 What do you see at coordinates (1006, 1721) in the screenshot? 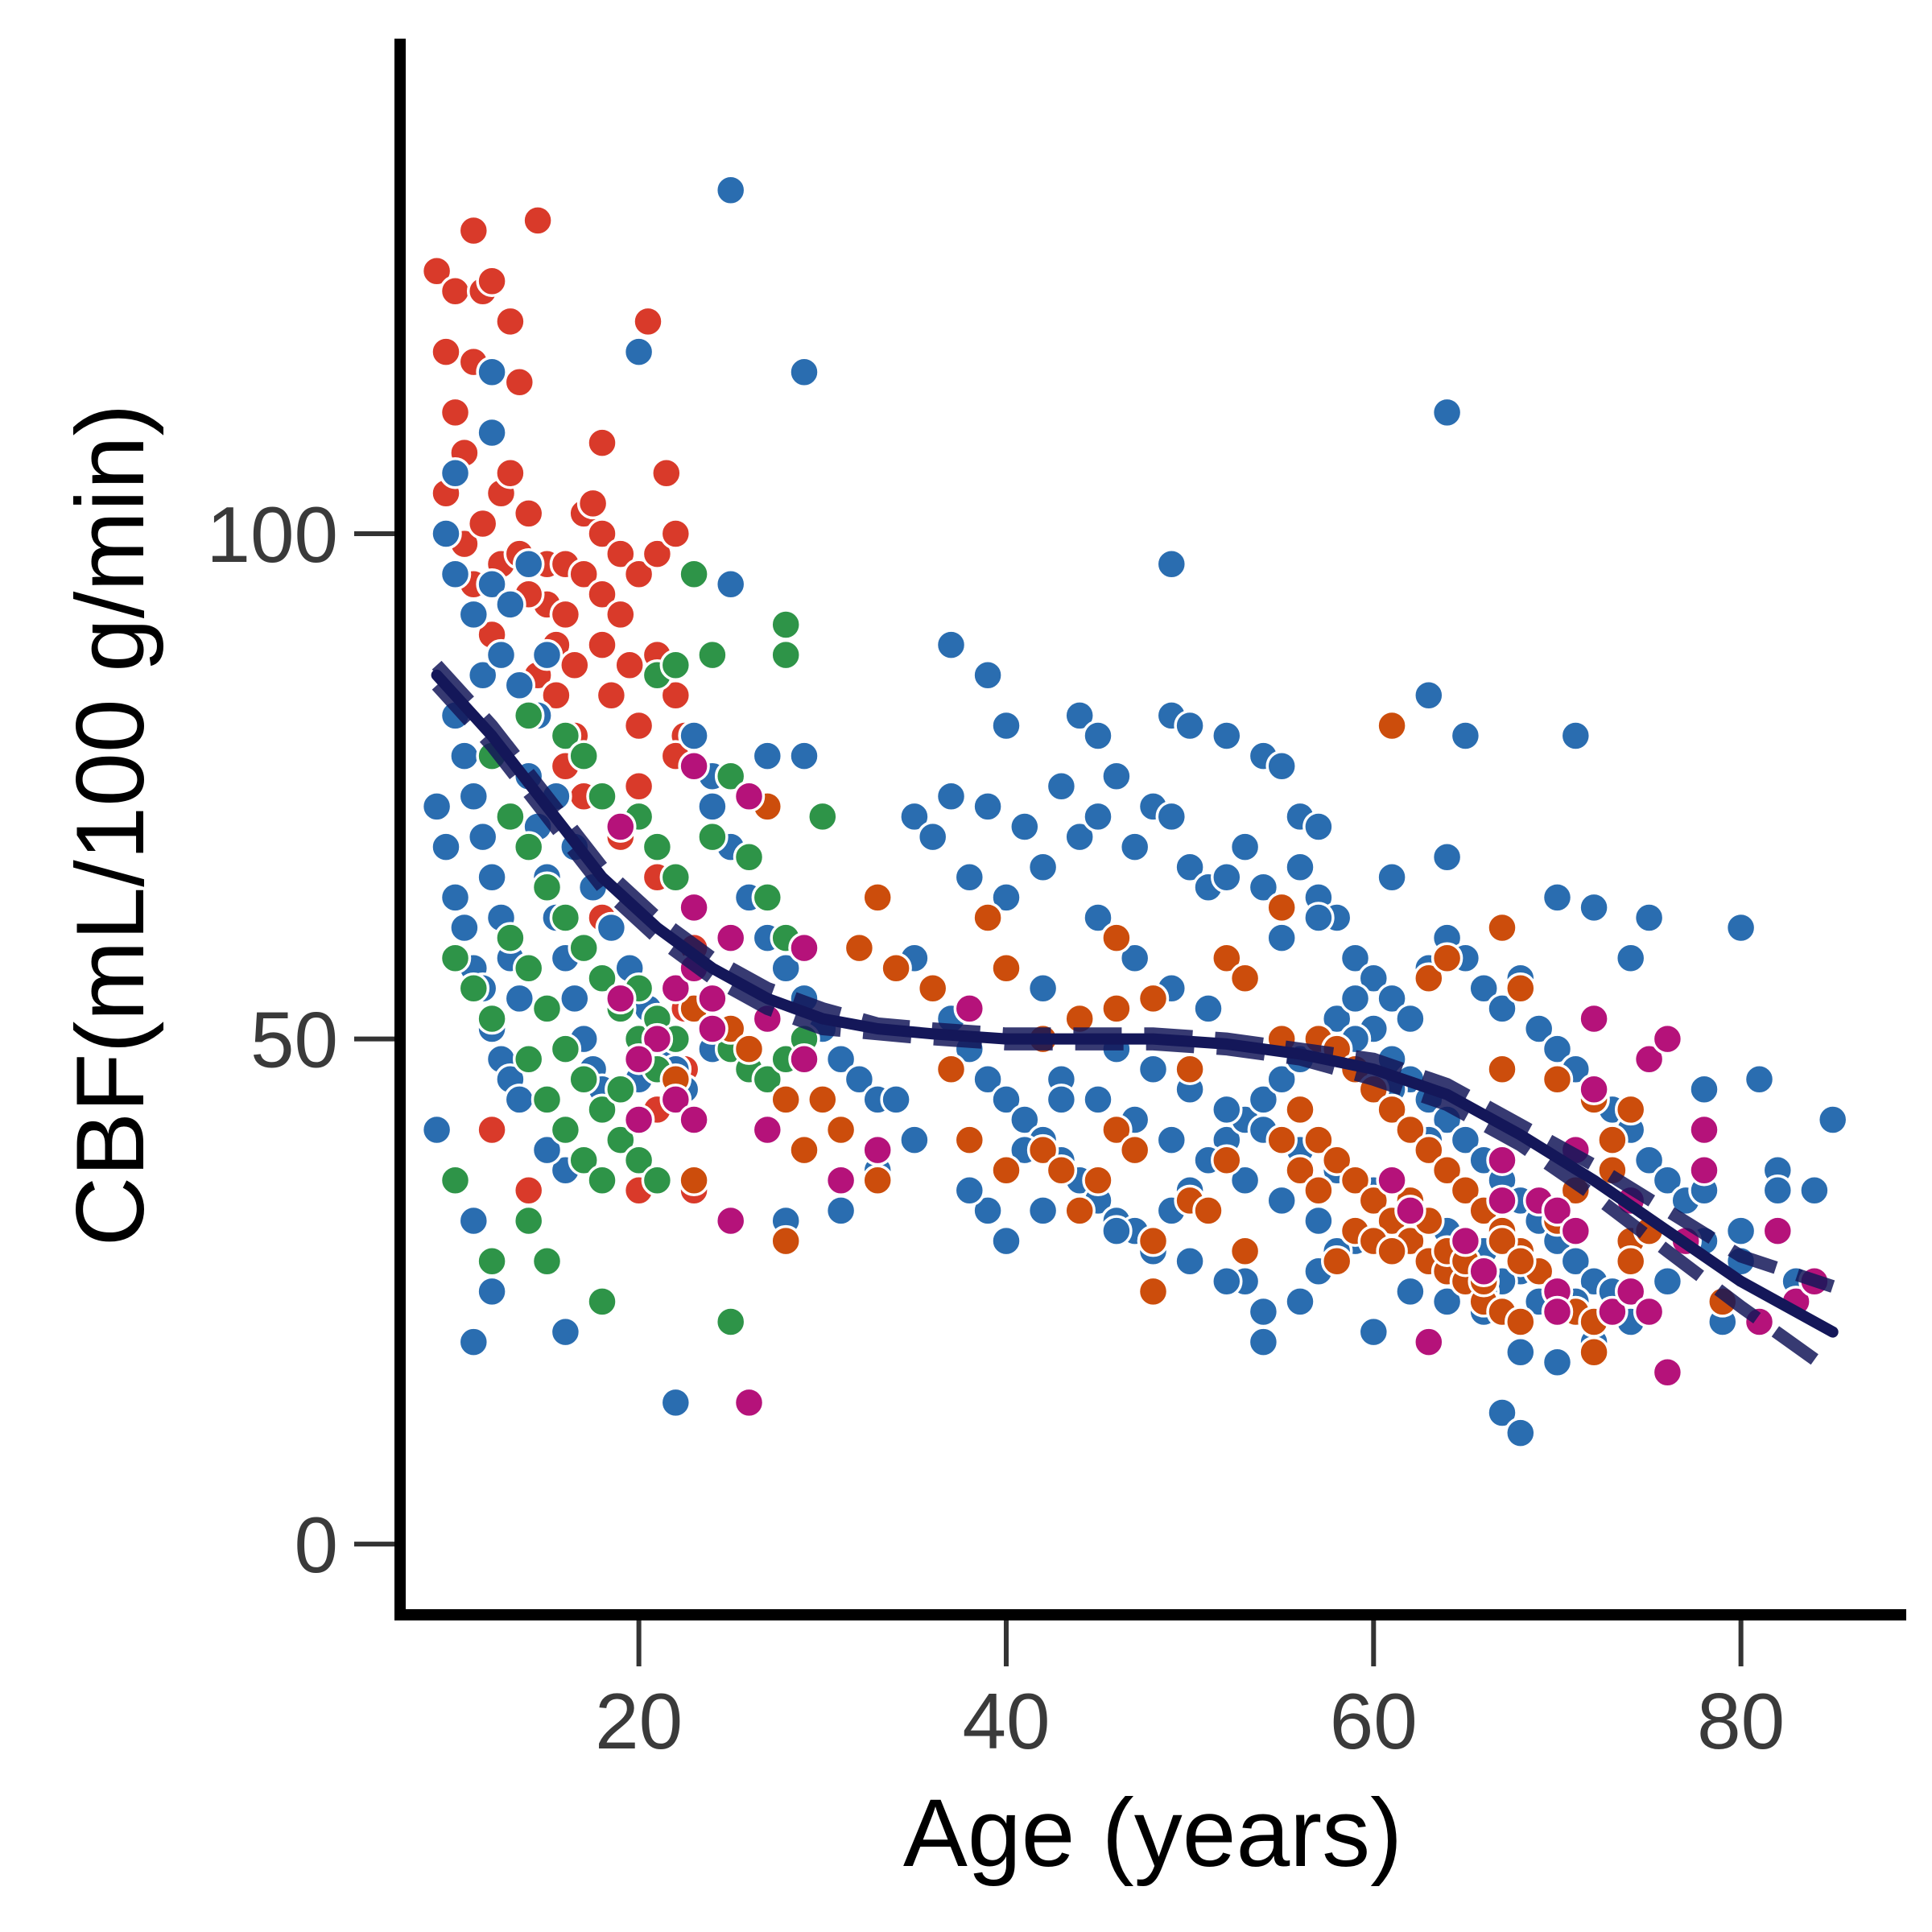
I see `x-tick-label: 40` at bounding box center [1006, 1721].